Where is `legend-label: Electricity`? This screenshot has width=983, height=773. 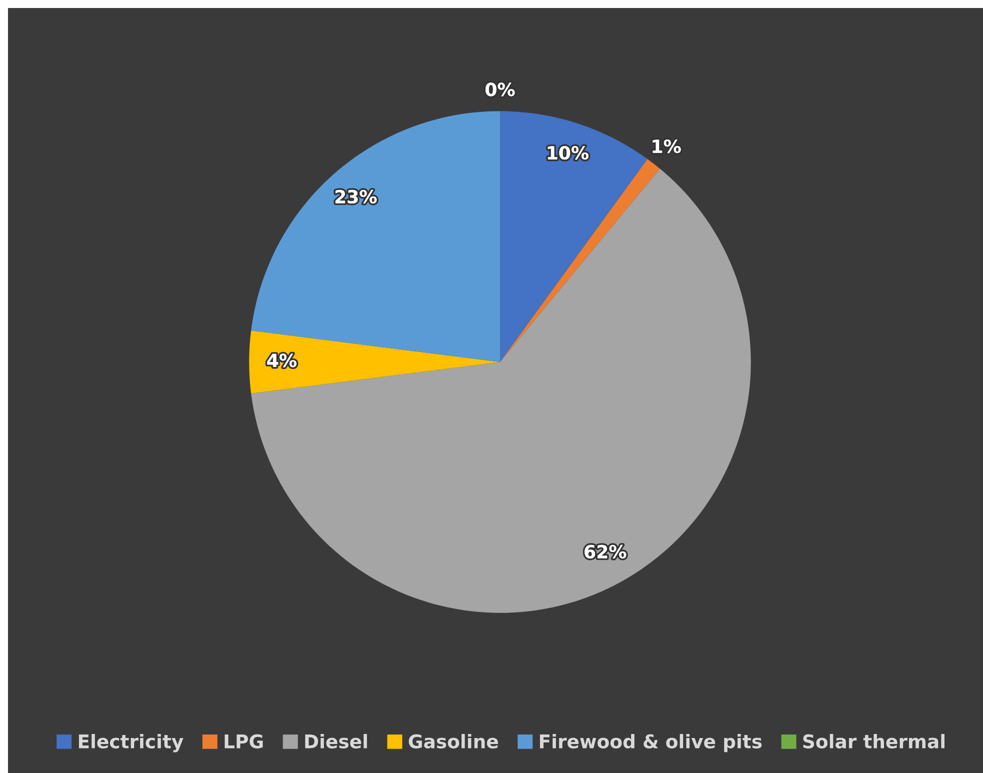
legend-label: Electricity is located at coordinates (131, 743).